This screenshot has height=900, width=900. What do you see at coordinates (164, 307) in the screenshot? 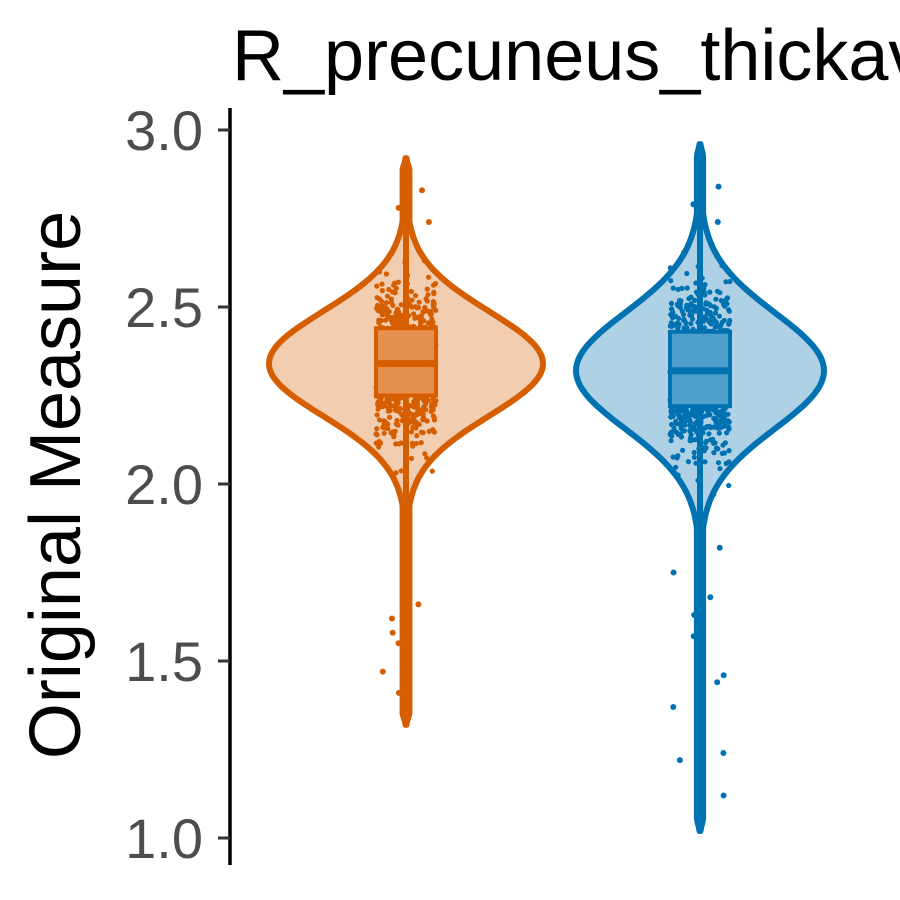
I see `y-tick-label: 2.5` at bounding box center [164, 307].